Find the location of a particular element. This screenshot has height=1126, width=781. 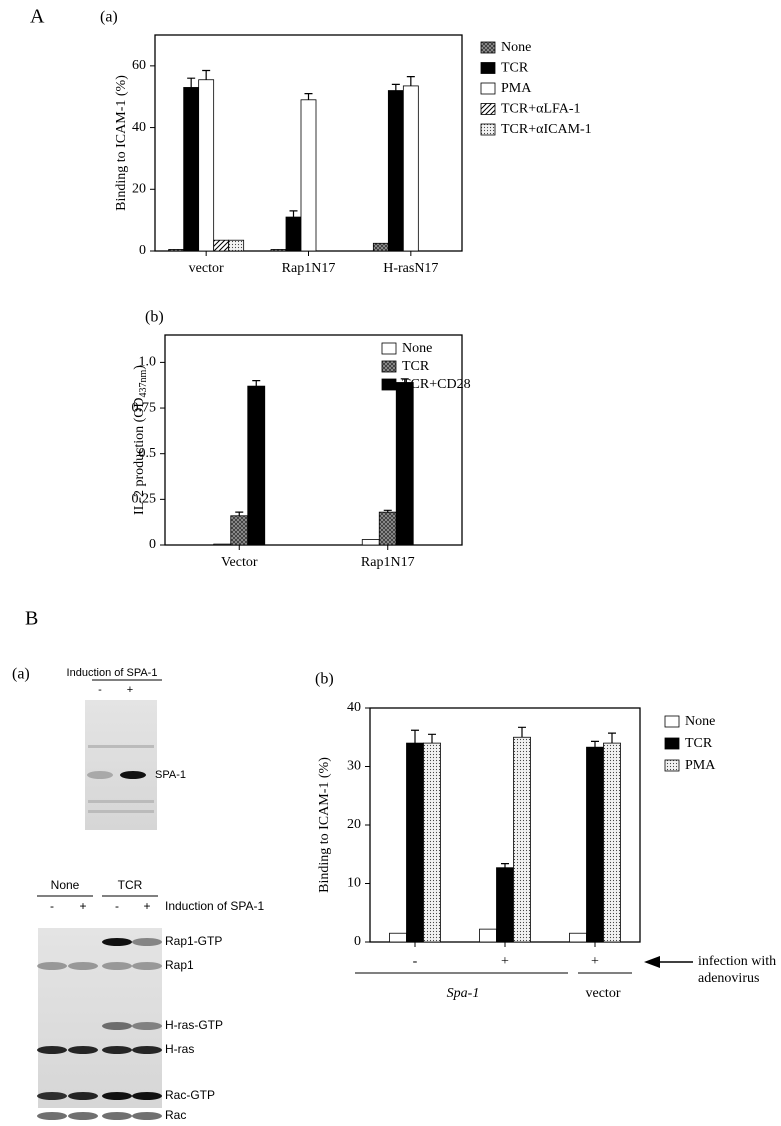

x-tick-label: vector is located at coordinates (206, 268).